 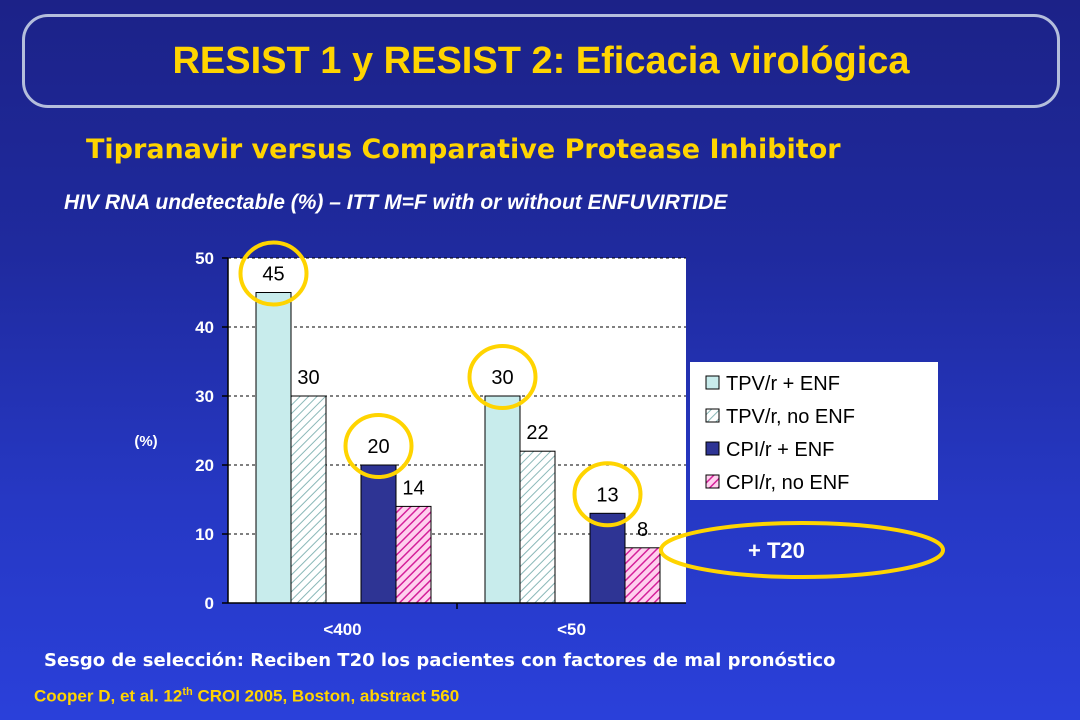 I want to click on legend-box, so click(x=814, y=431).